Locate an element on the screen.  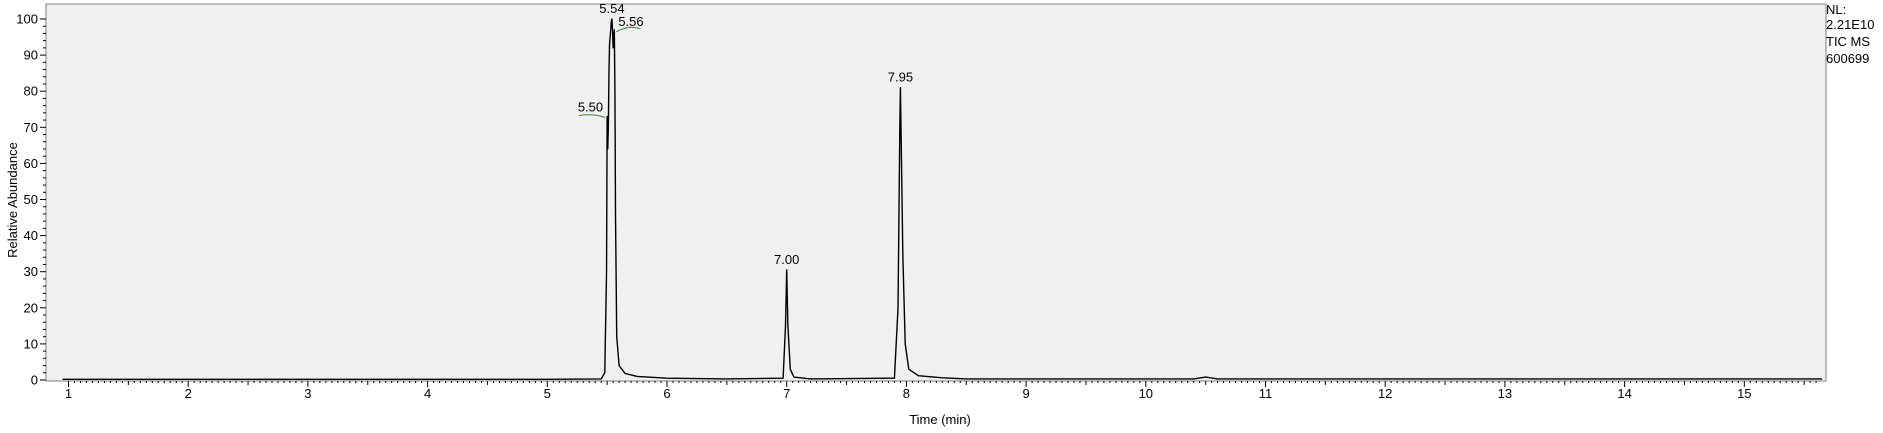
x-tick-label: 9 is located at coordinates (1025, 393).